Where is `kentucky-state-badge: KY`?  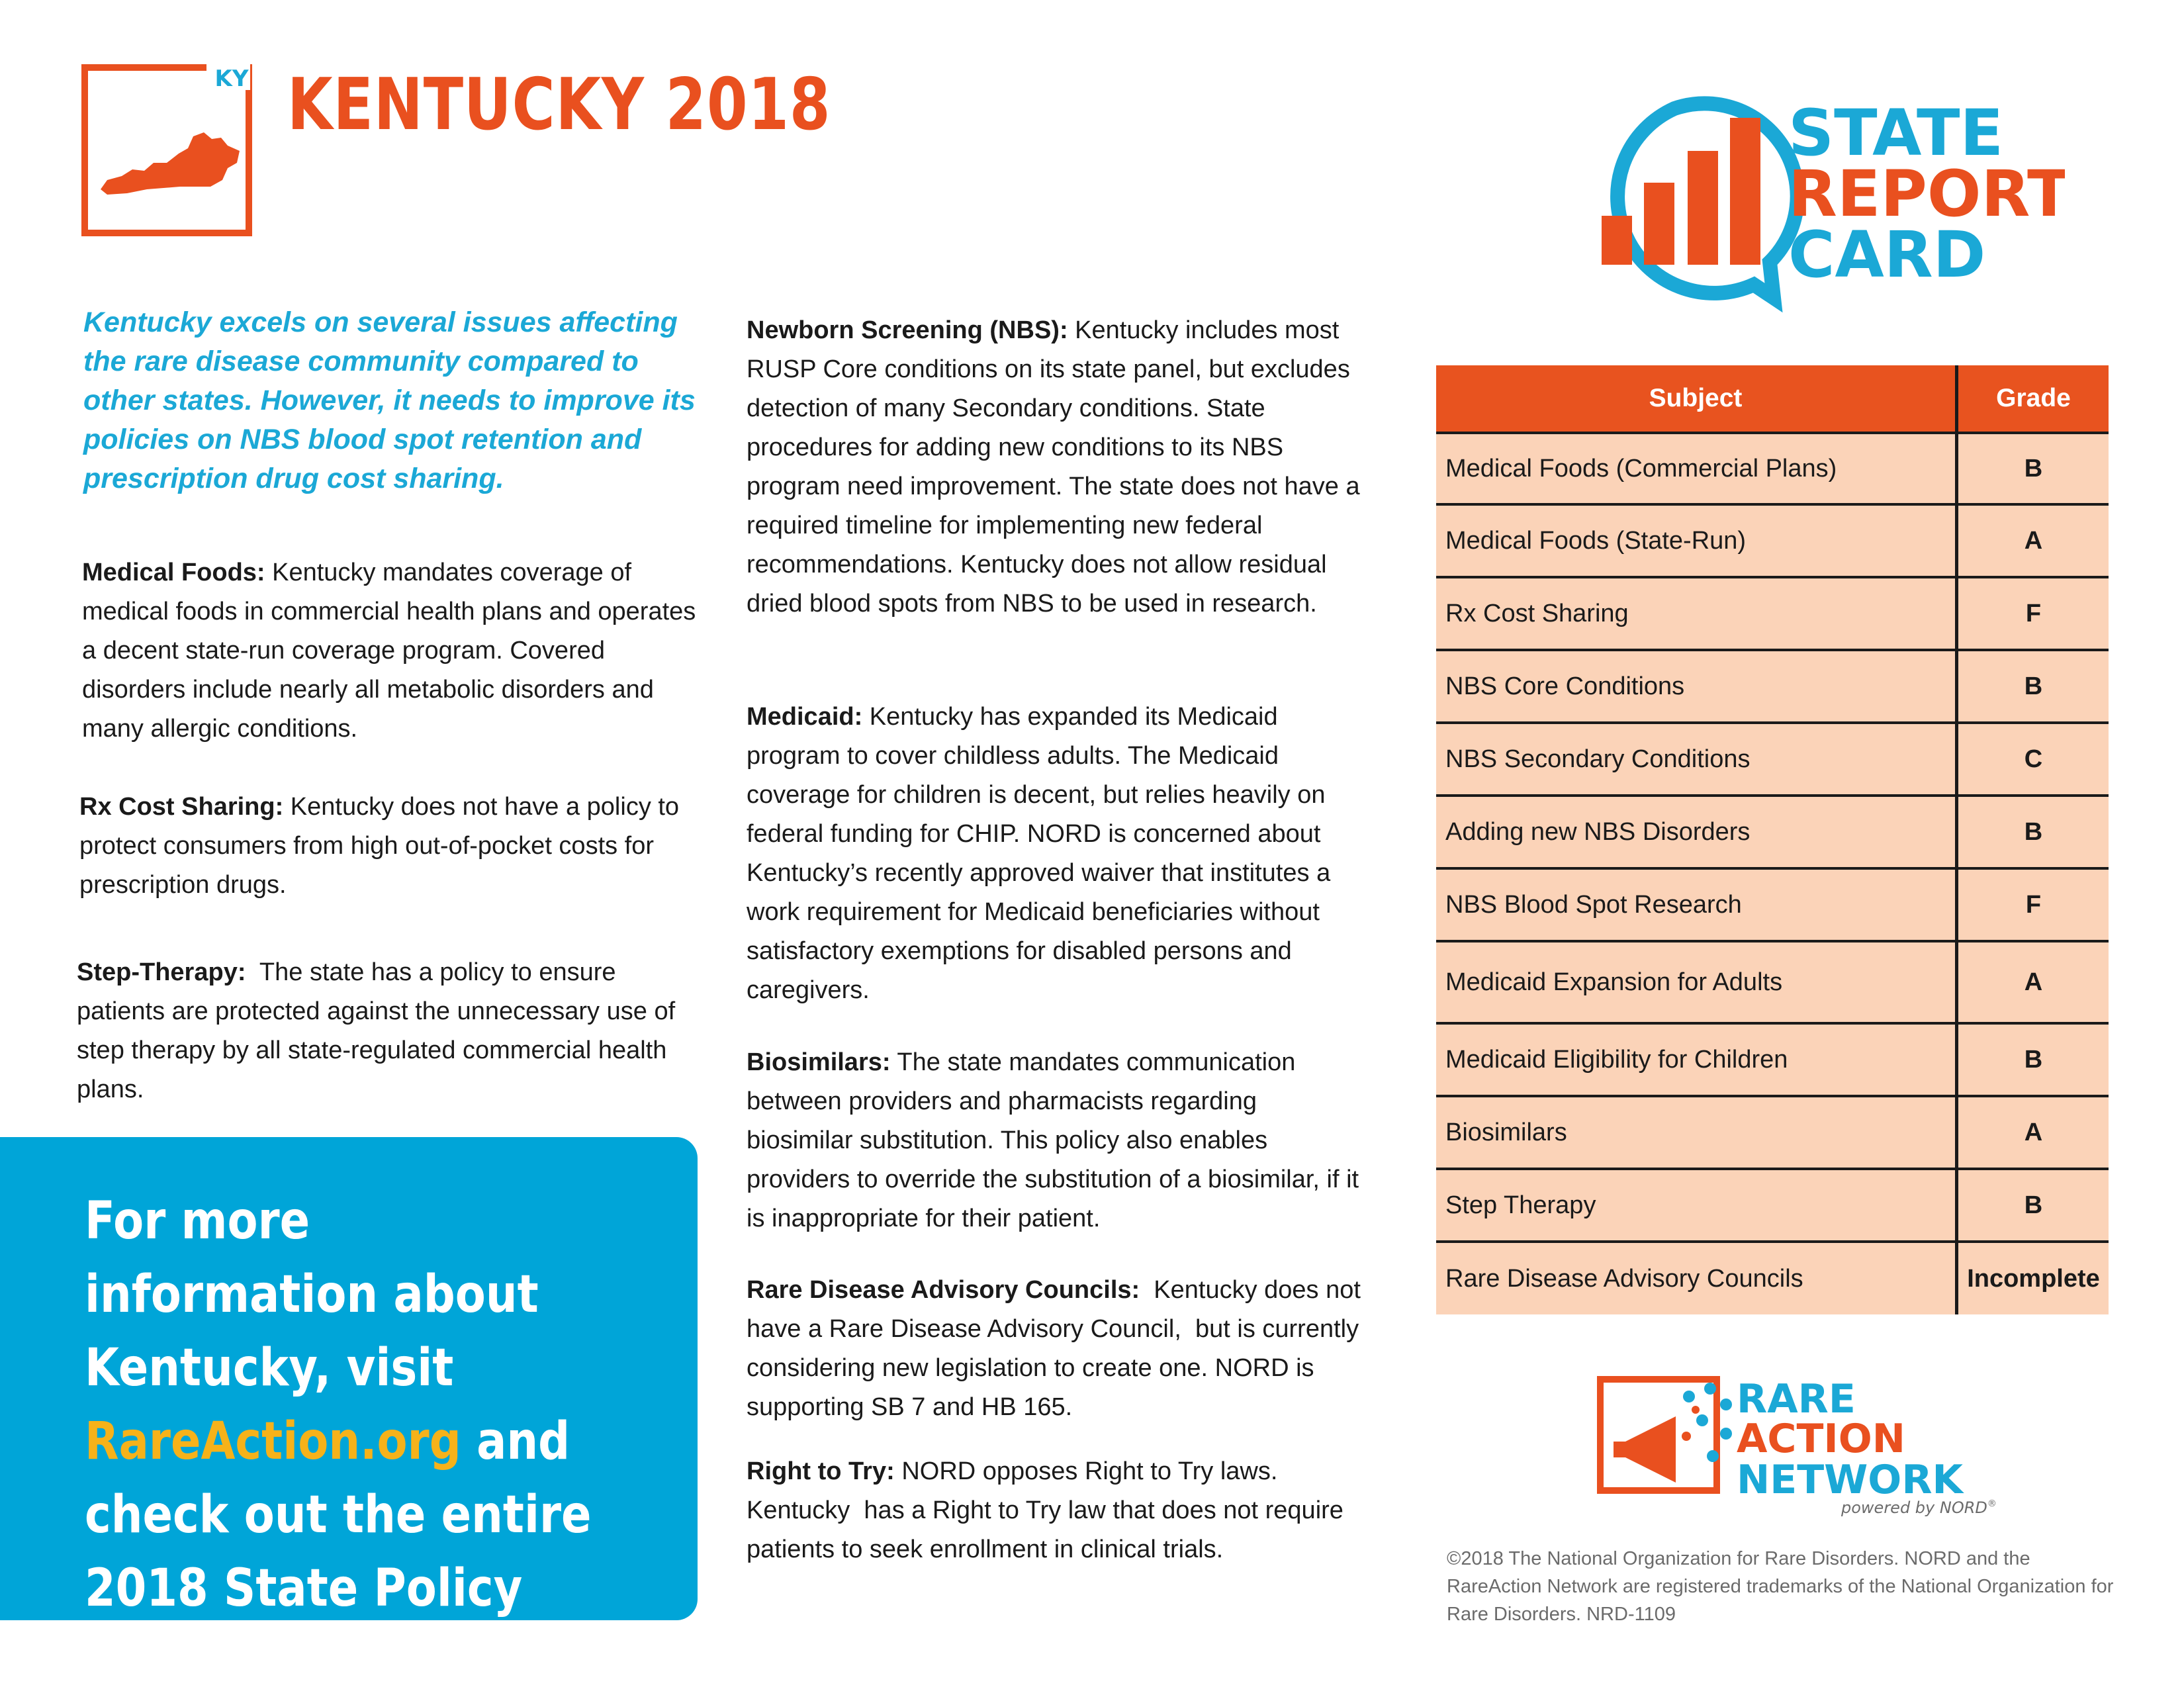
kentucky-state-badge: KY is located at coordinates (167, 150).